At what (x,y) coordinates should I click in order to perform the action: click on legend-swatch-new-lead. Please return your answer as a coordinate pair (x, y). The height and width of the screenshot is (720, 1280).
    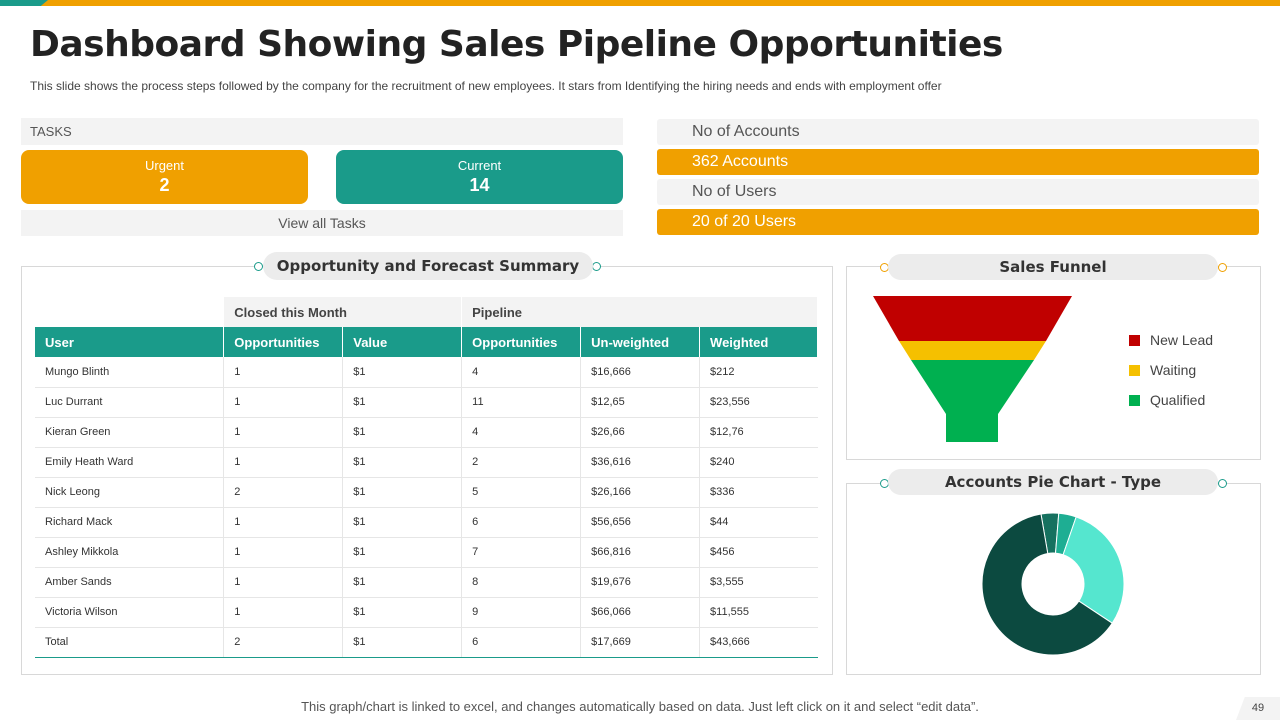
    Looking at the image, I should click on (1134, 340).